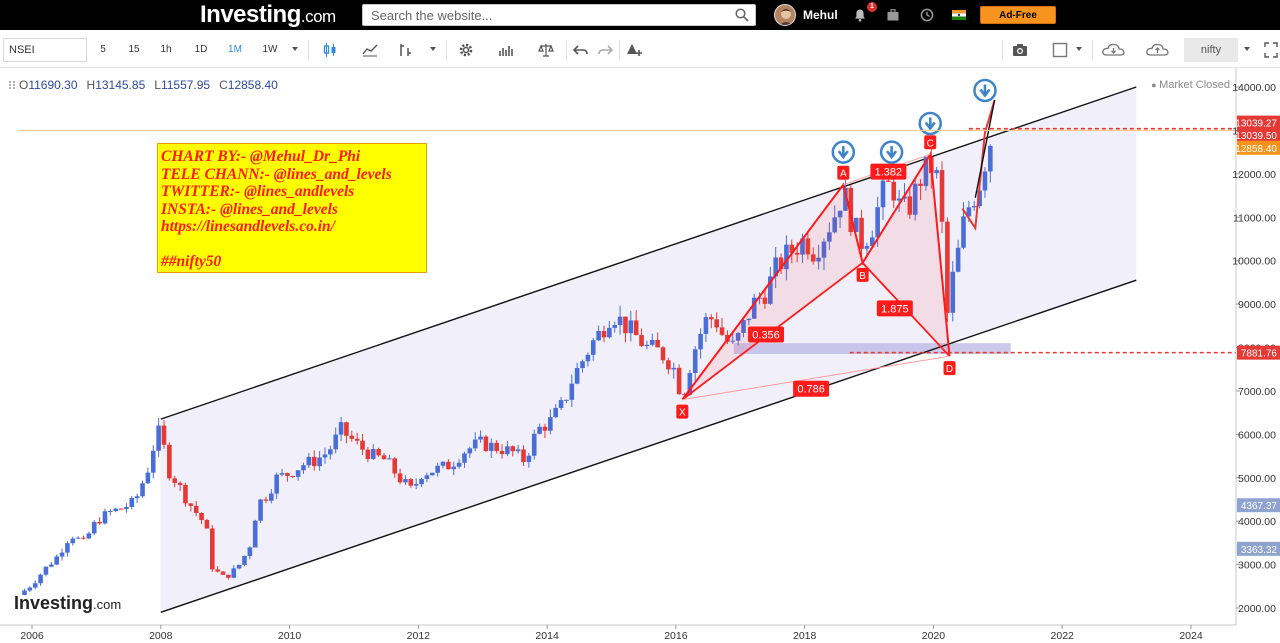  Describe the element at coordinates (1114, 50) in the screenshot. I see `cloud-download-icon` at that location.